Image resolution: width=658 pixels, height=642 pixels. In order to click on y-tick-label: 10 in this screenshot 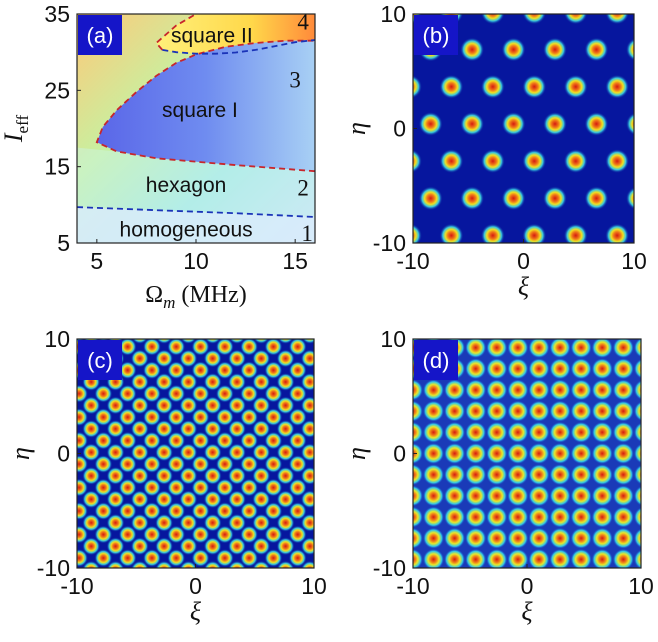, I will do `click(393, 14)`.